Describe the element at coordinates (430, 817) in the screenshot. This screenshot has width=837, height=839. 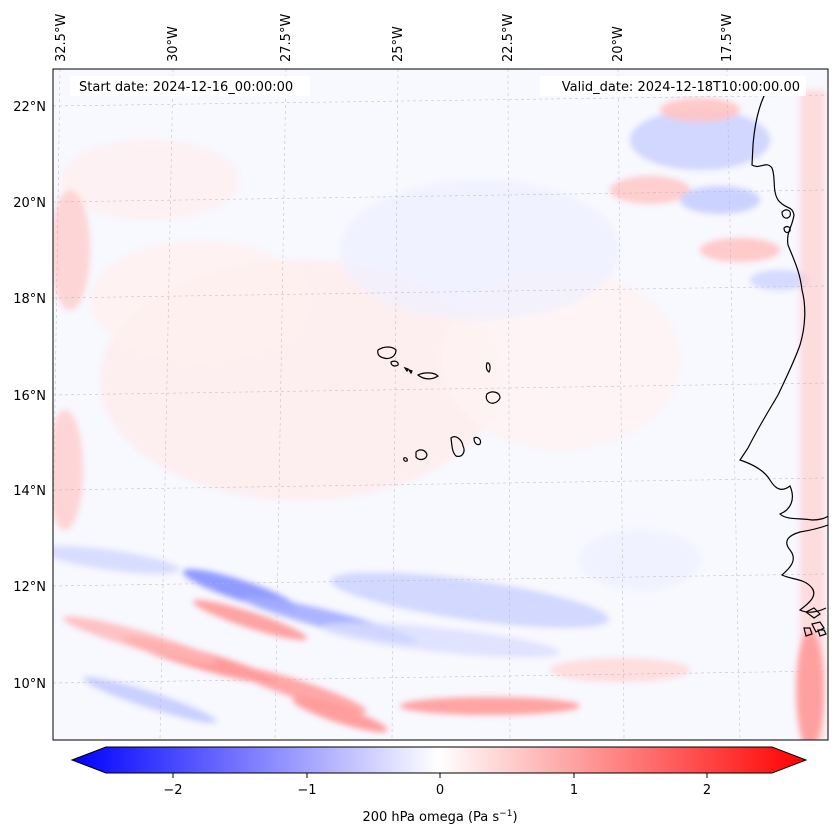
I see `colorbar-label-text: 200 hPa omega (Pa s` at that location.